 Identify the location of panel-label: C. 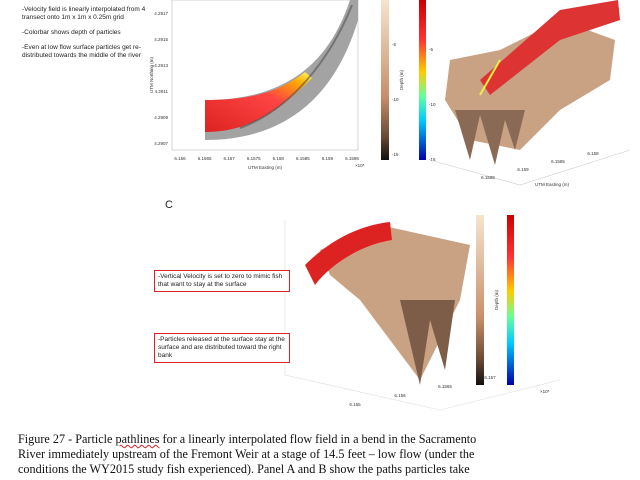
(169, 205).